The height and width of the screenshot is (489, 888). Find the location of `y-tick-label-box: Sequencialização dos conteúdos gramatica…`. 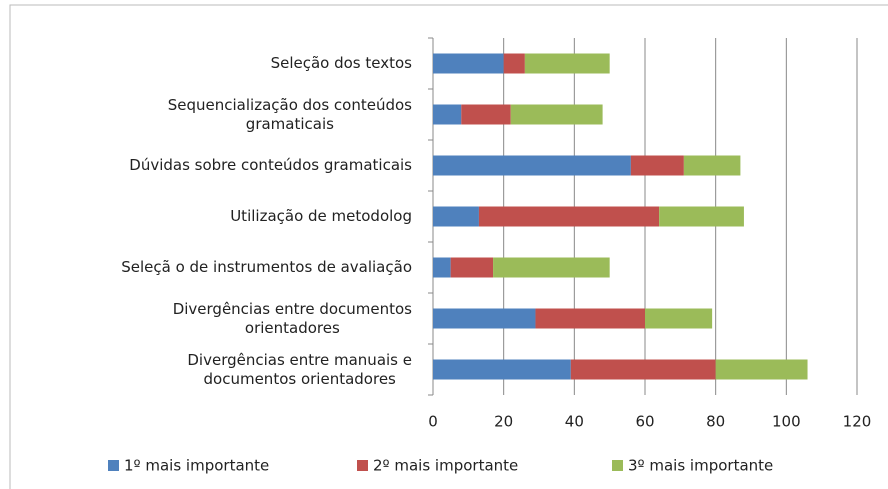

y-tick-label-box: Sequencialização dos conteúdos gramatica… is located at coordinates (290, 114).